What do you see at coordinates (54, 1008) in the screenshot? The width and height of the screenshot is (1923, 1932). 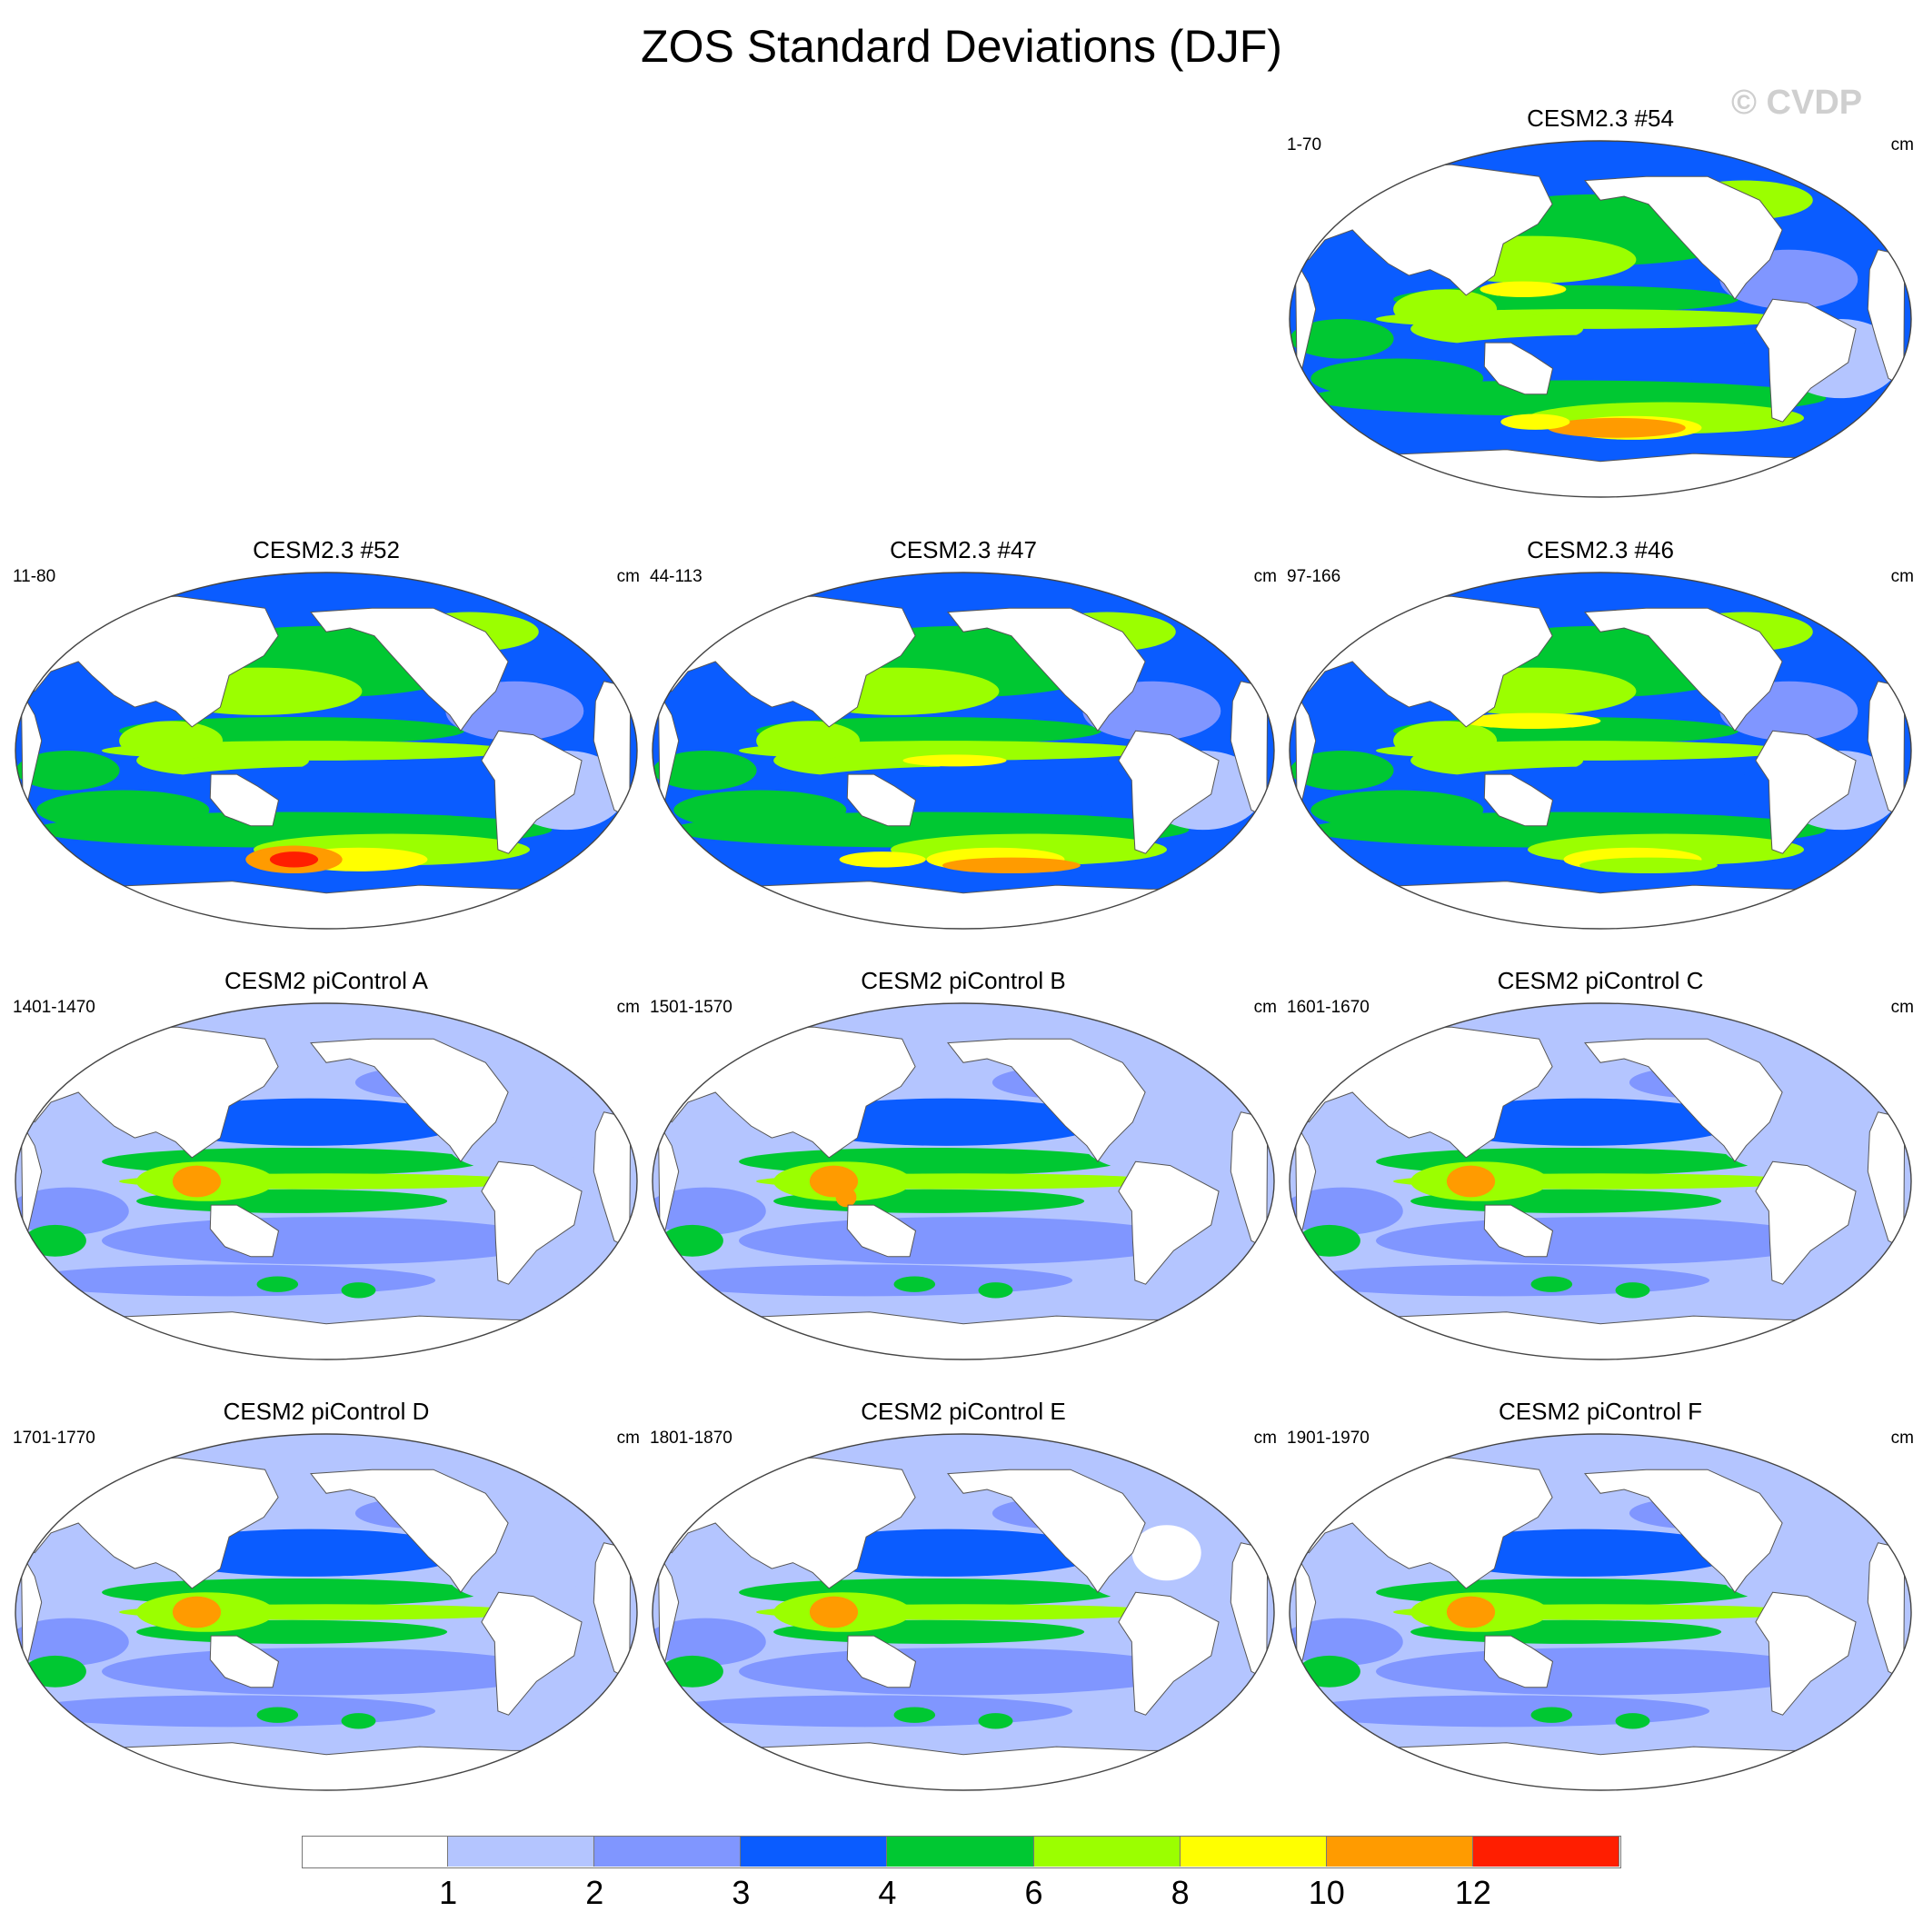 I see `panel-years: 1401-1470` at bounding box center [54, 1008].